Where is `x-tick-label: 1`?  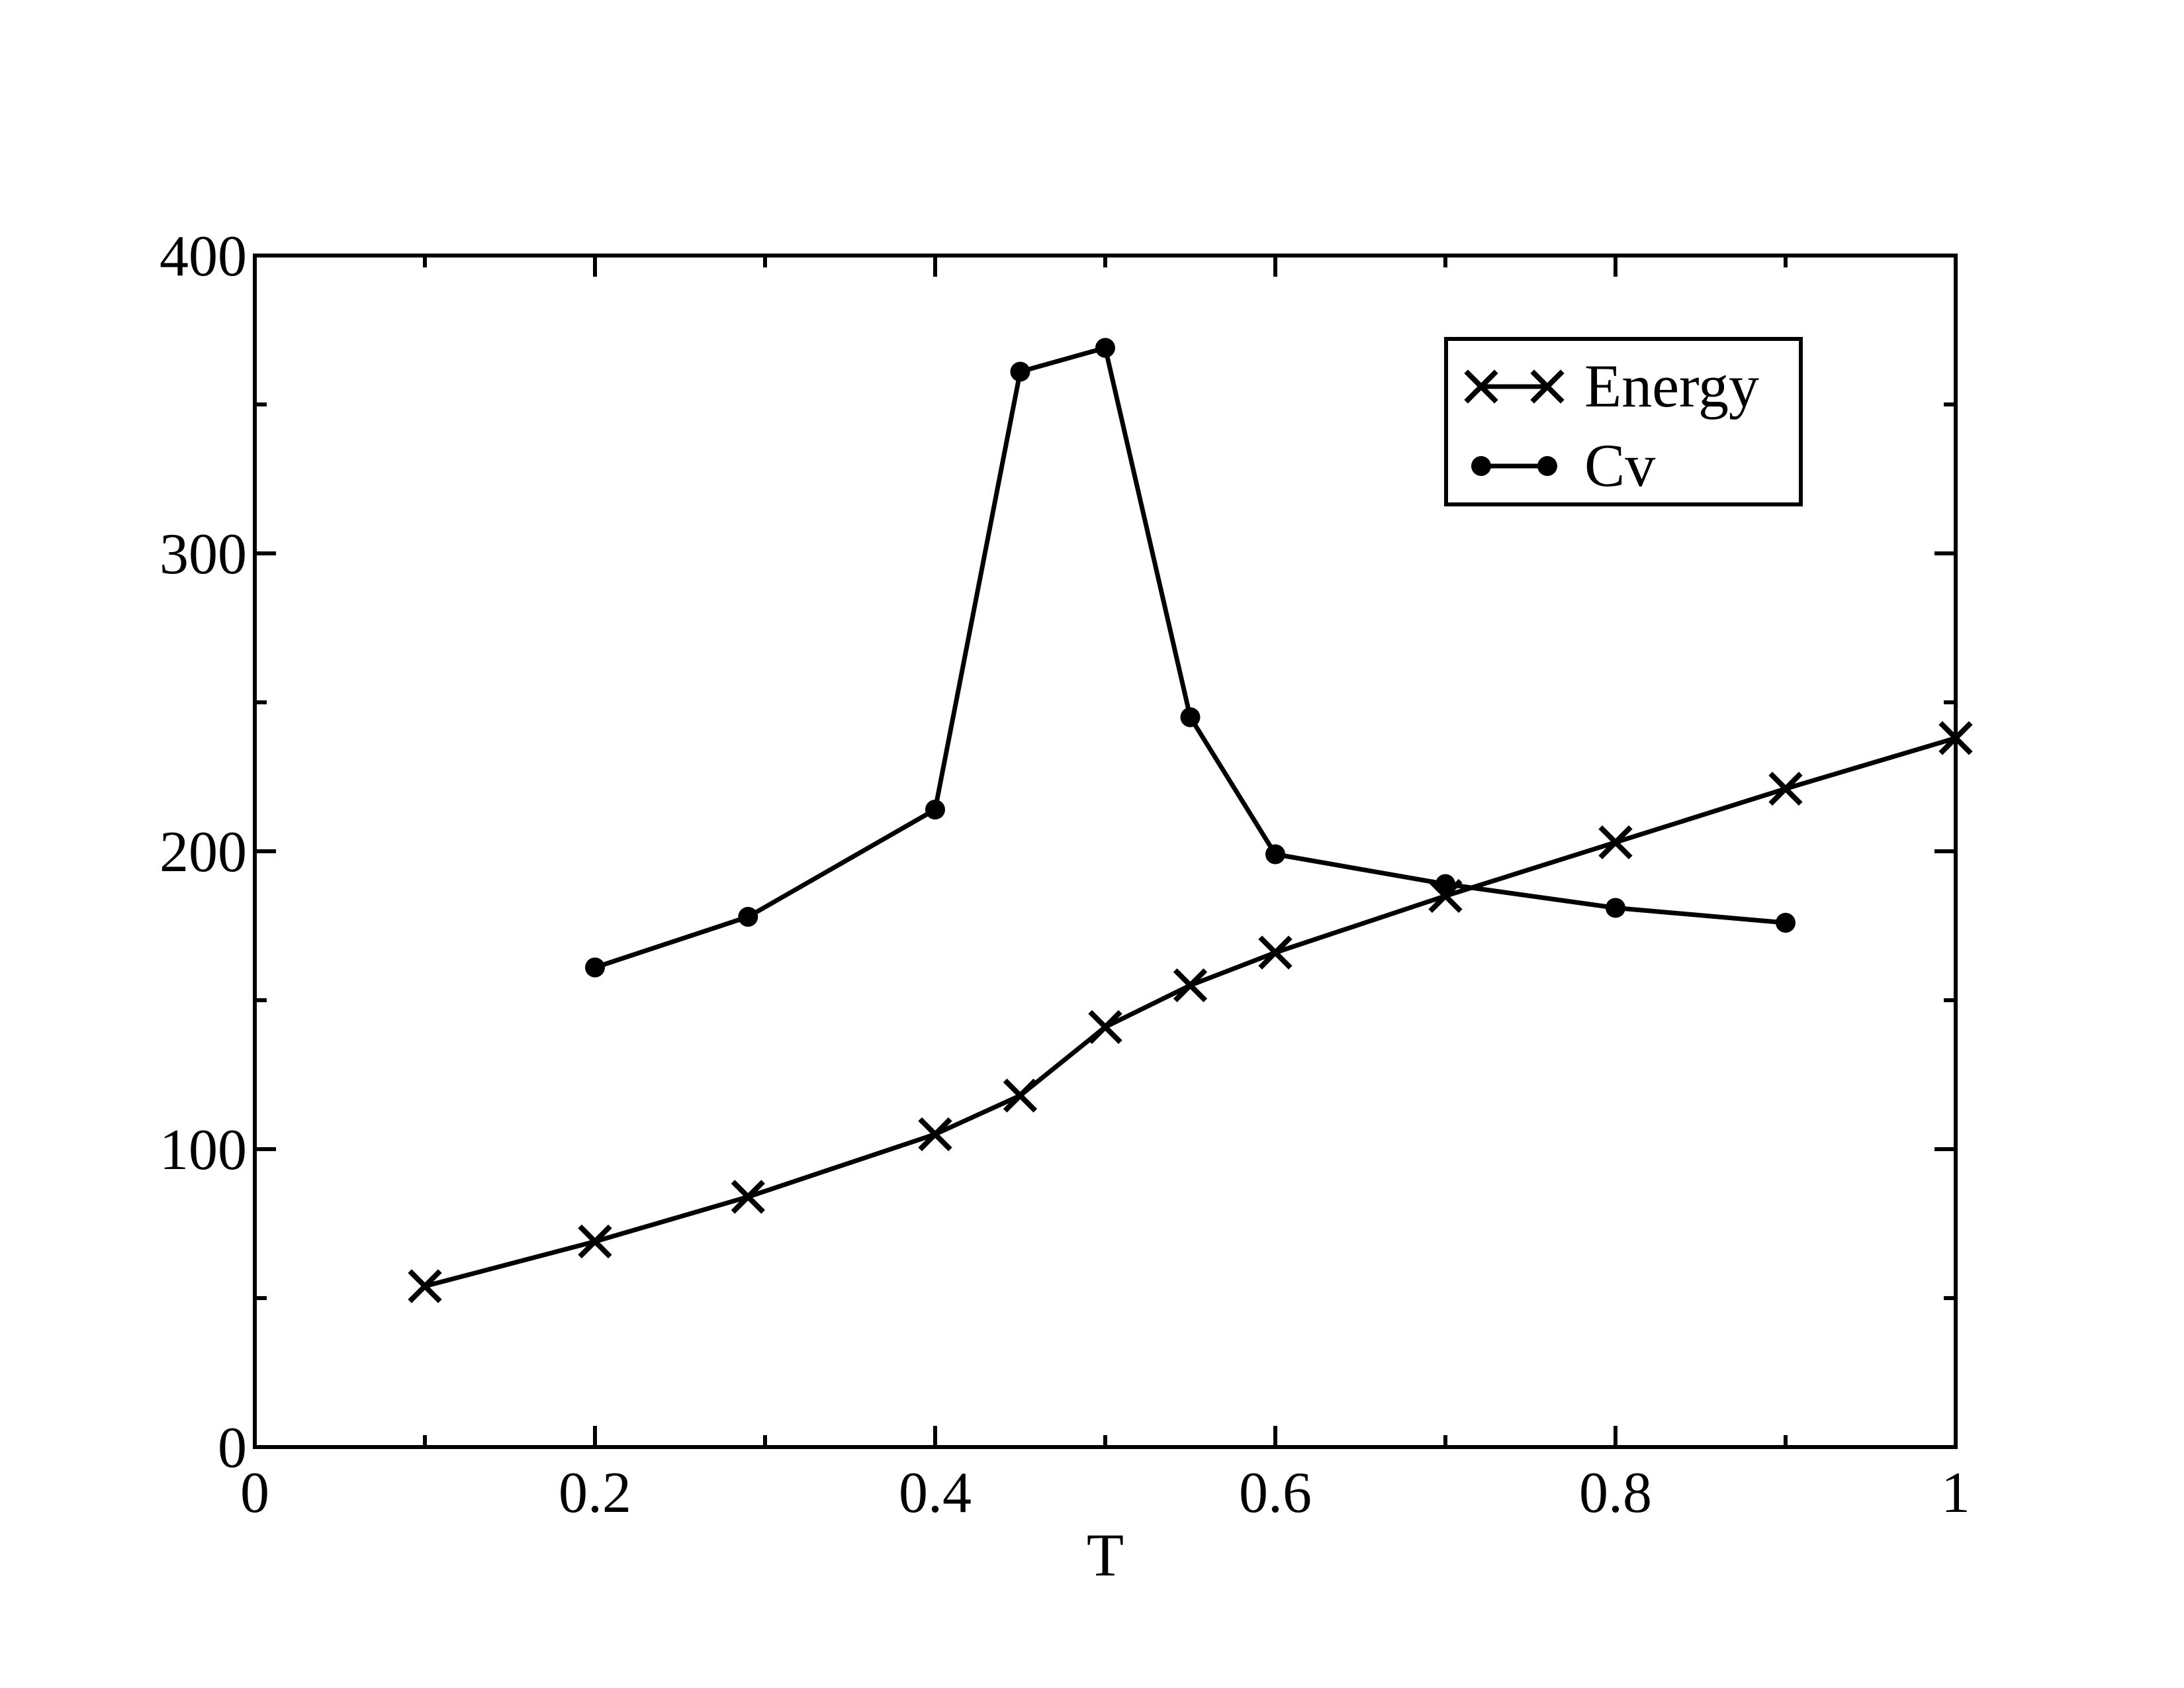
x-tick-label: 1 is located at coordinates (1955, 1493).